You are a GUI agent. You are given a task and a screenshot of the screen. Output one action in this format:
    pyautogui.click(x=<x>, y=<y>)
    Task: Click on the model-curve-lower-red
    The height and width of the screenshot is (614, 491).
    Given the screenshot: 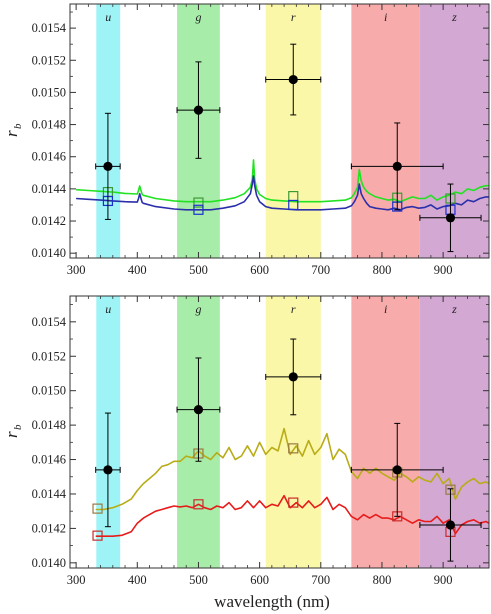 What is the action you would take?
    pyautogui.click(x=292, y=516)
    